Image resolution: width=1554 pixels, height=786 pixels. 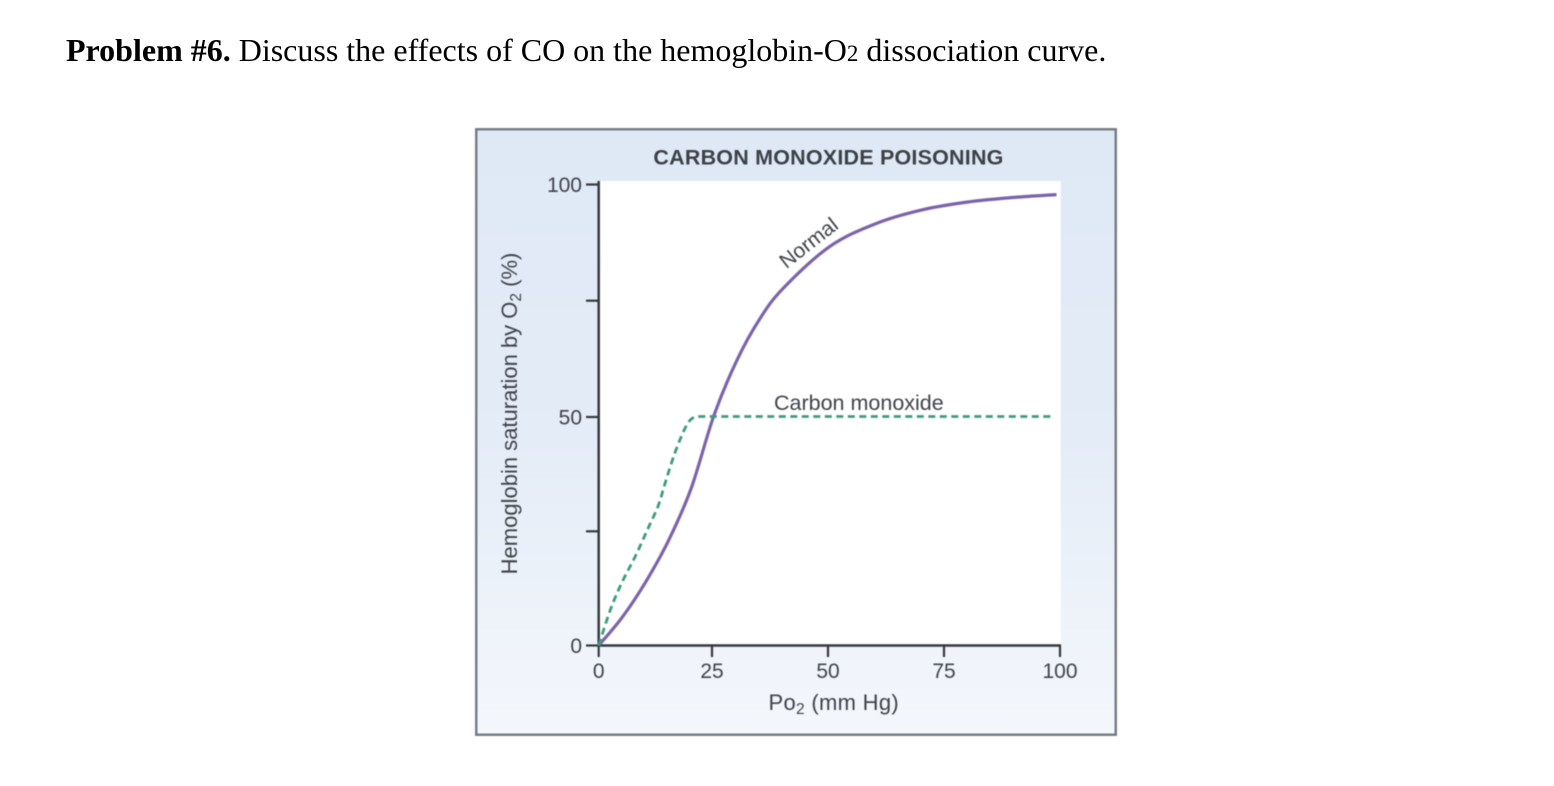 What do you see at coordinates (943, 671) in the screenshot?
I see `svg-text: 75` at bounding box center [943, 671].